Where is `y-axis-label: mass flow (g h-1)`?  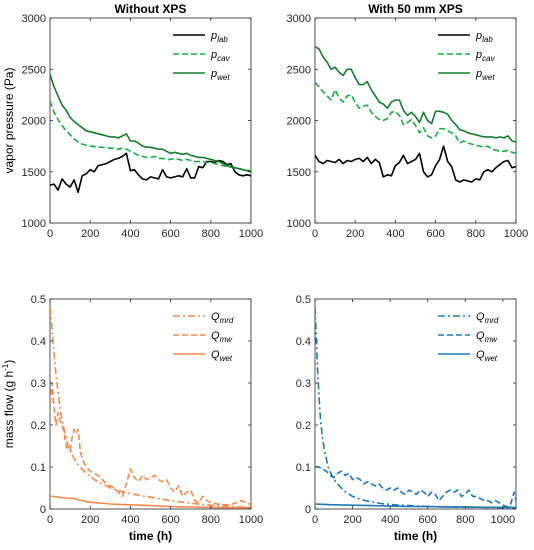
y-axis-label: mass flow (g h-1) is located at coordinates (8, 404).